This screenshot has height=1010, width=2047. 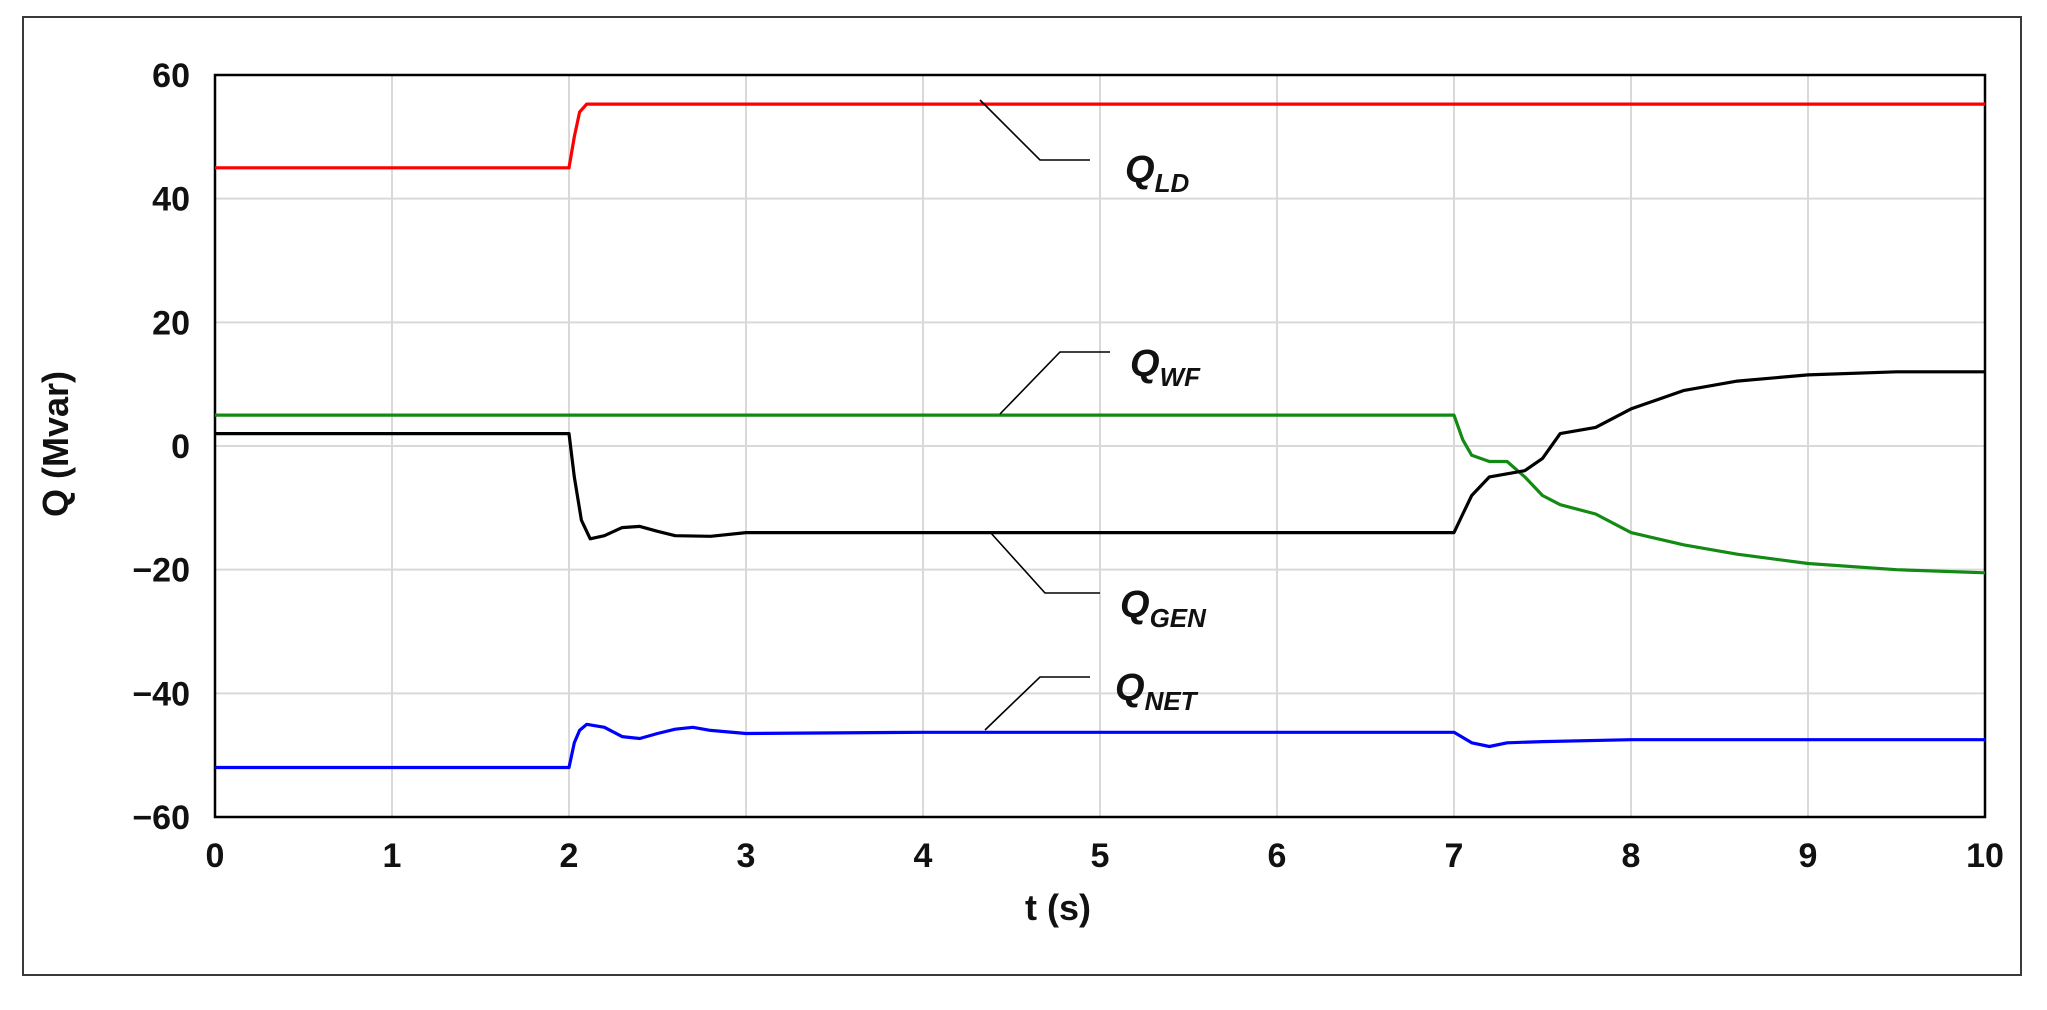 I want to click on series-label-subscript: GEN, so click(x=1179, y=618).